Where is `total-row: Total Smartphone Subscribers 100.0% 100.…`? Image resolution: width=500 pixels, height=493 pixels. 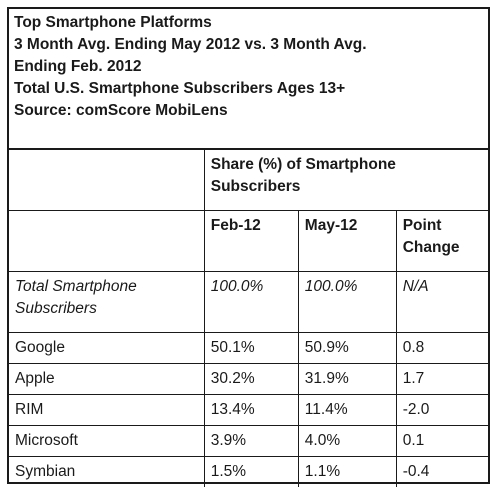
total-row: Total Smartphone Subscribers 100.0% 100.… is located at coordinates (248, 302).